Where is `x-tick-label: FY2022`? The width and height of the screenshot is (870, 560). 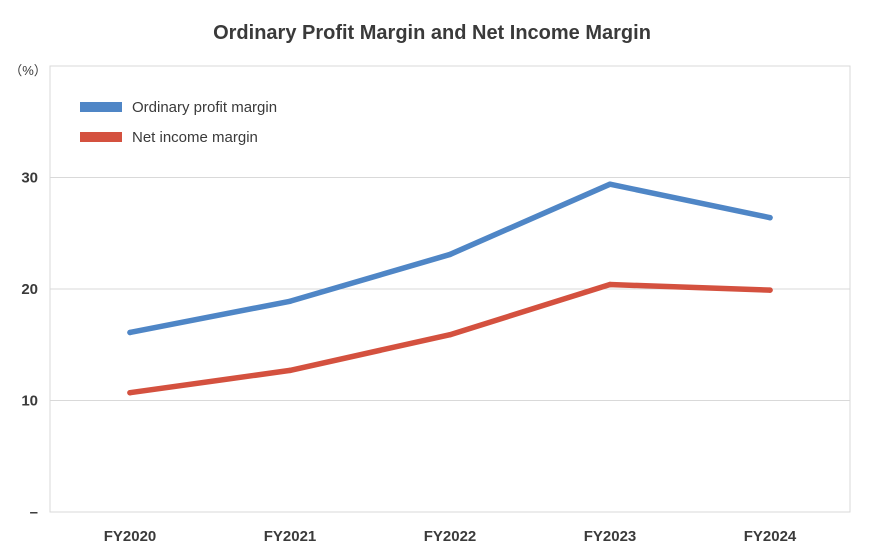 x-tick-label: FY2022 is located at coordinates (450, 536).